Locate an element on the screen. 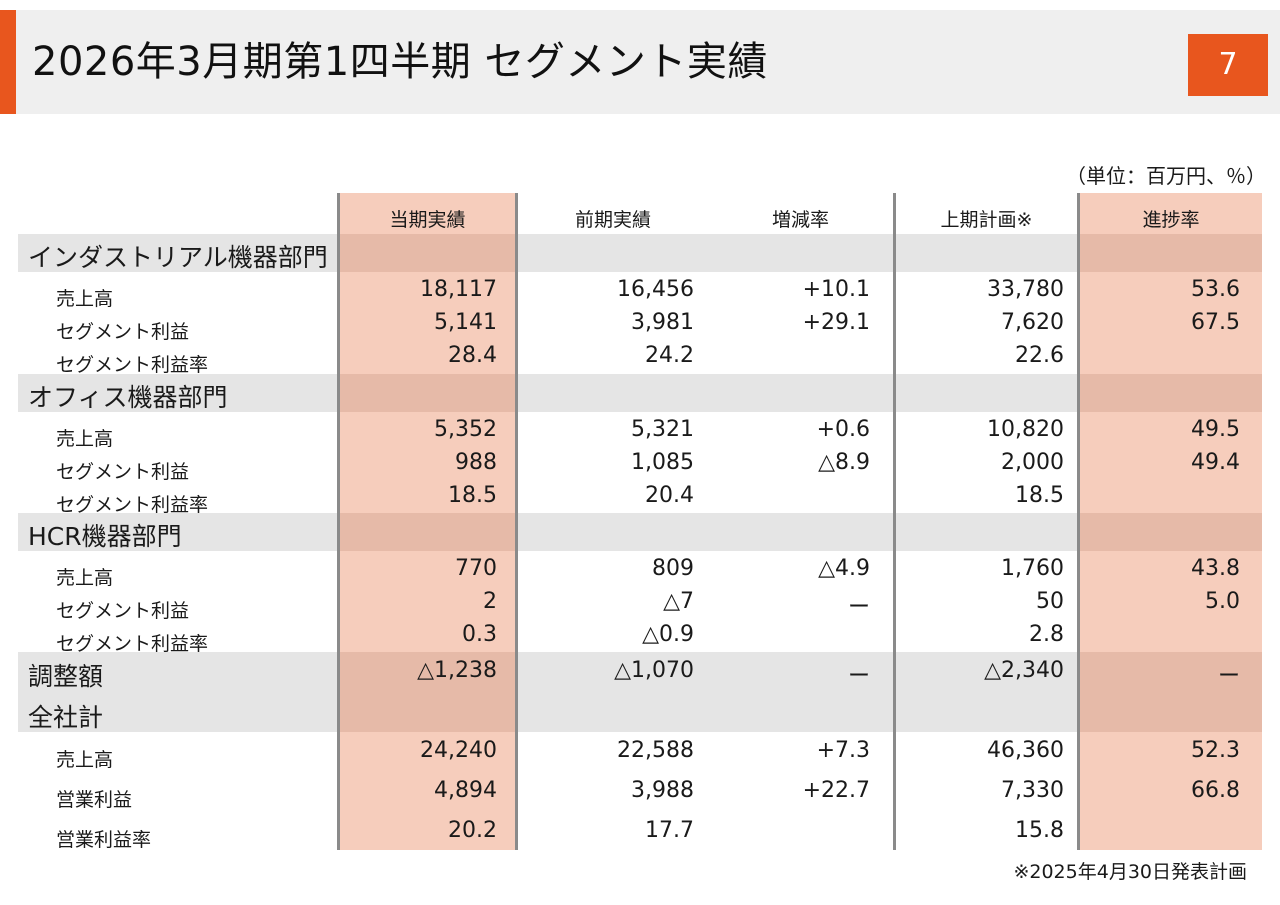  cell-plan: 10,820 is located at coordinates (1025, 429).